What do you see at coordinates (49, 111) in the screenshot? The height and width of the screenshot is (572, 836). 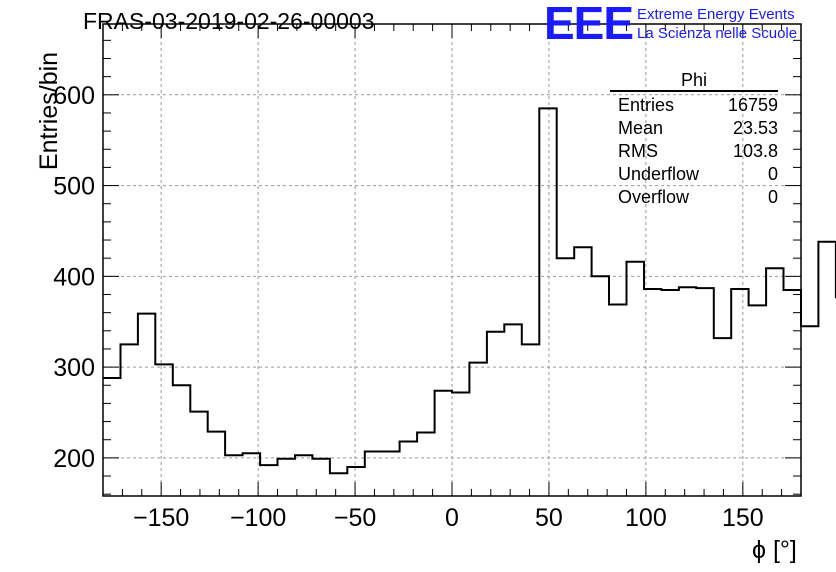 I see `y-axis-label: Entries/bin` at bounding box center [49, 111].